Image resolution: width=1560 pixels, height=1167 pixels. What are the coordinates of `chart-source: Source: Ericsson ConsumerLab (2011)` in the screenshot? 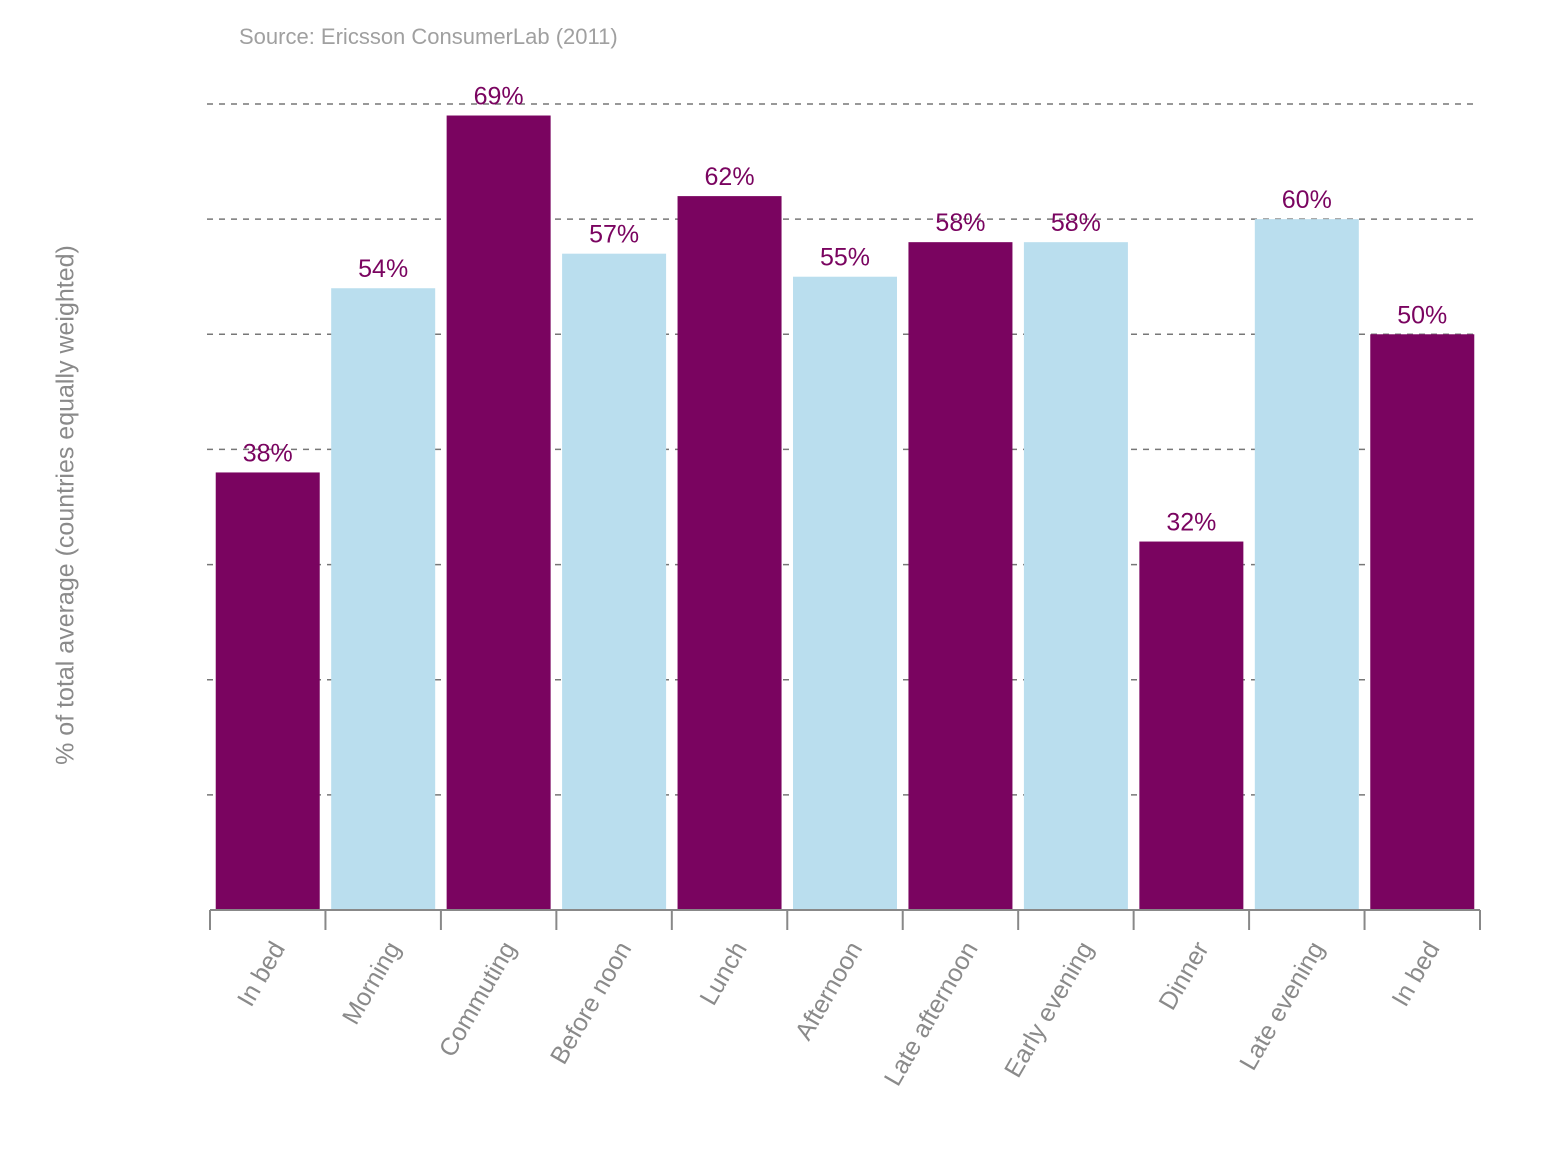 It's located at (428, 36).